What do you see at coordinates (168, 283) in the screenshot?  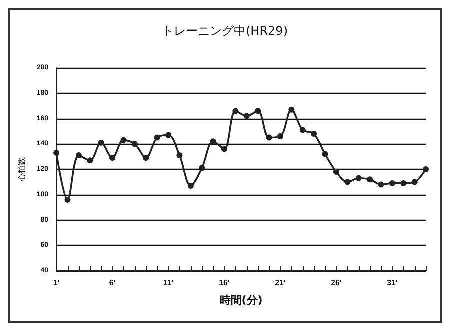 I see `x-tick-label: 11'` at bounding box center [168, 283].